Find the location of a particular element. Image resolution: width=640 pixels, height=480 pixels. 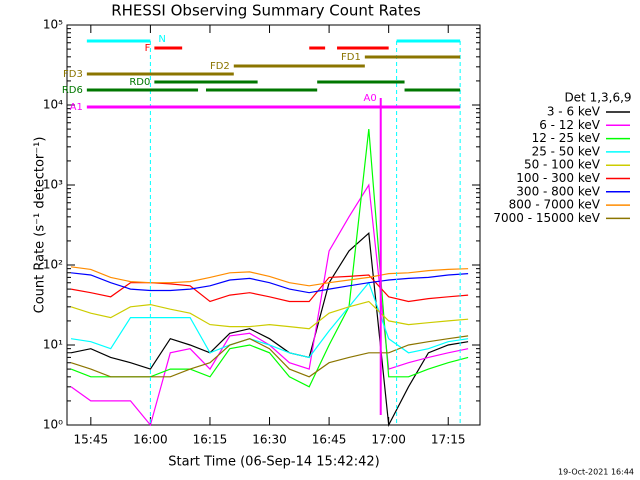

x-tick-label: 16:30 is located at coordinates (269, 440).